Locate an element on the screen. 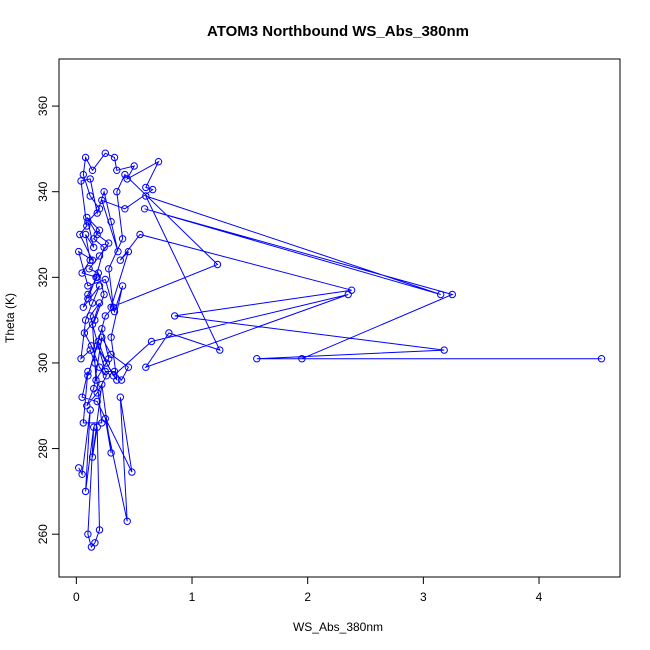 Image resolution: width=650 pixels, height=650 pixels. y-tick-label: 280 is located at coordinates (43, 448).